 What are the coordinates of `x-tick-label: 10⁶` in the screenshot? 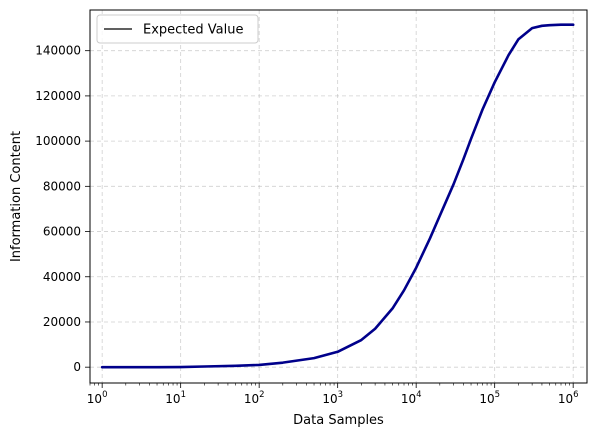 It's located at (568, 398).